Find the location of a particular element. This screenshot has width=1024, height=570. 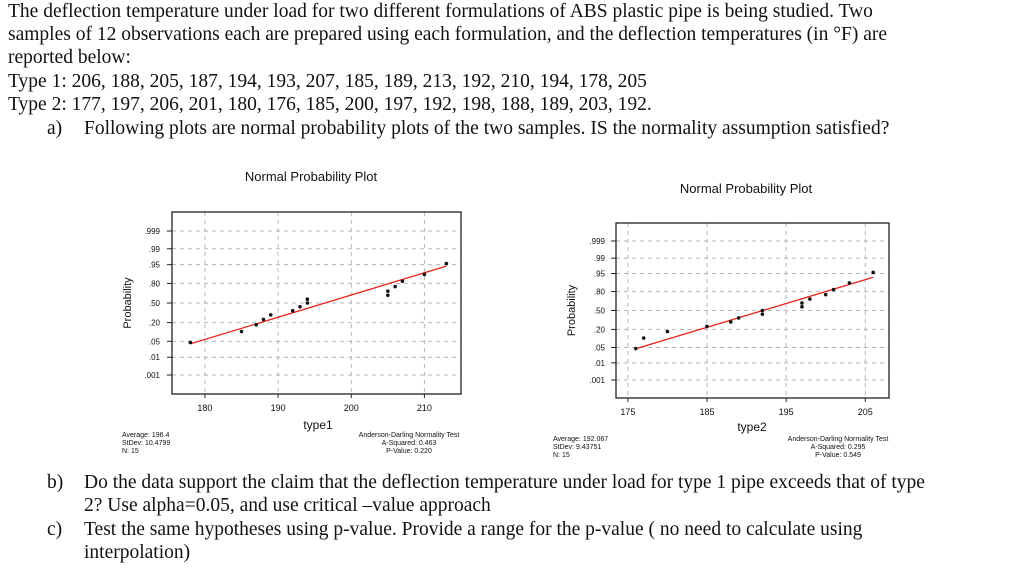

stats-left-line: StDev: 9.43751 is located at coordinates (577, 447).